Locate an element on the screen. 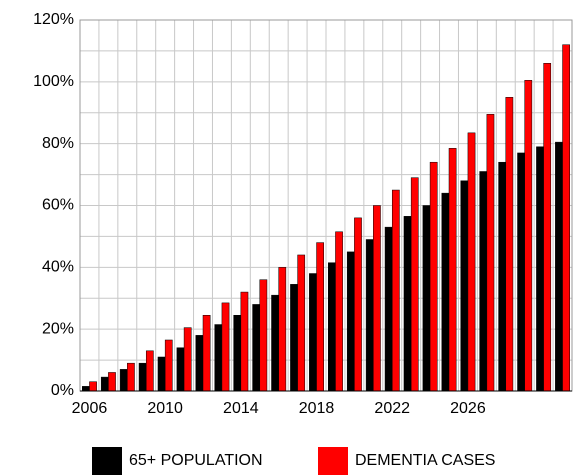 The width and height of the screenshot is (580, 475). x-tick-label: 2010 is located at coordinates (165, 408).